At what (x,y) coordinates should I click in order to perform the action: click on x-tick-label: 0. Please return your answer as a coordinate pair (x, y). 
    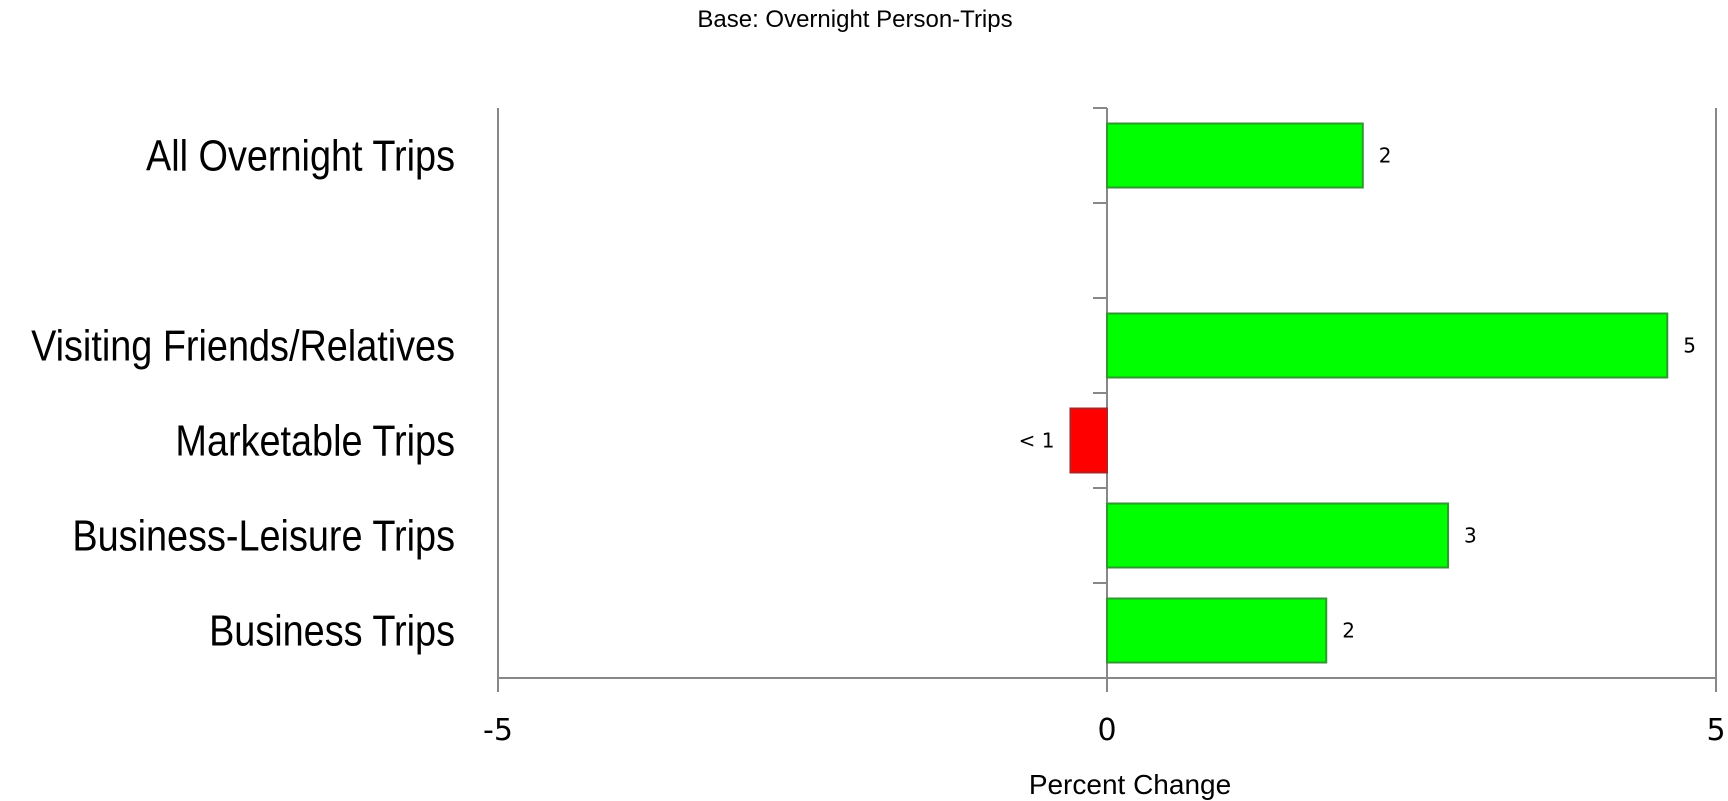
    Looking at the image, I should click on (1106, 730).